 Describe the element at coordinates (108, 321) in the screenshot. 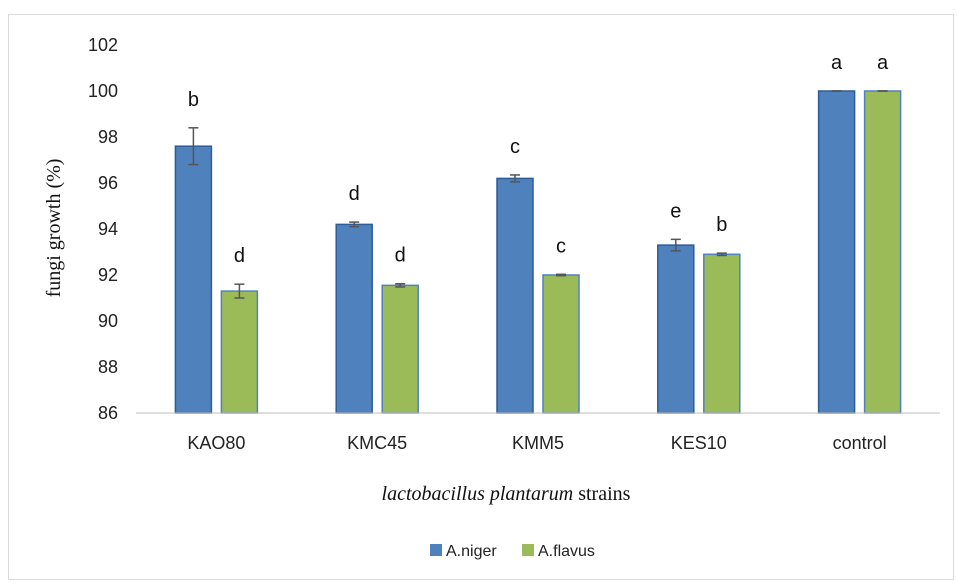

I see `y-tick-label: 90` at that location.